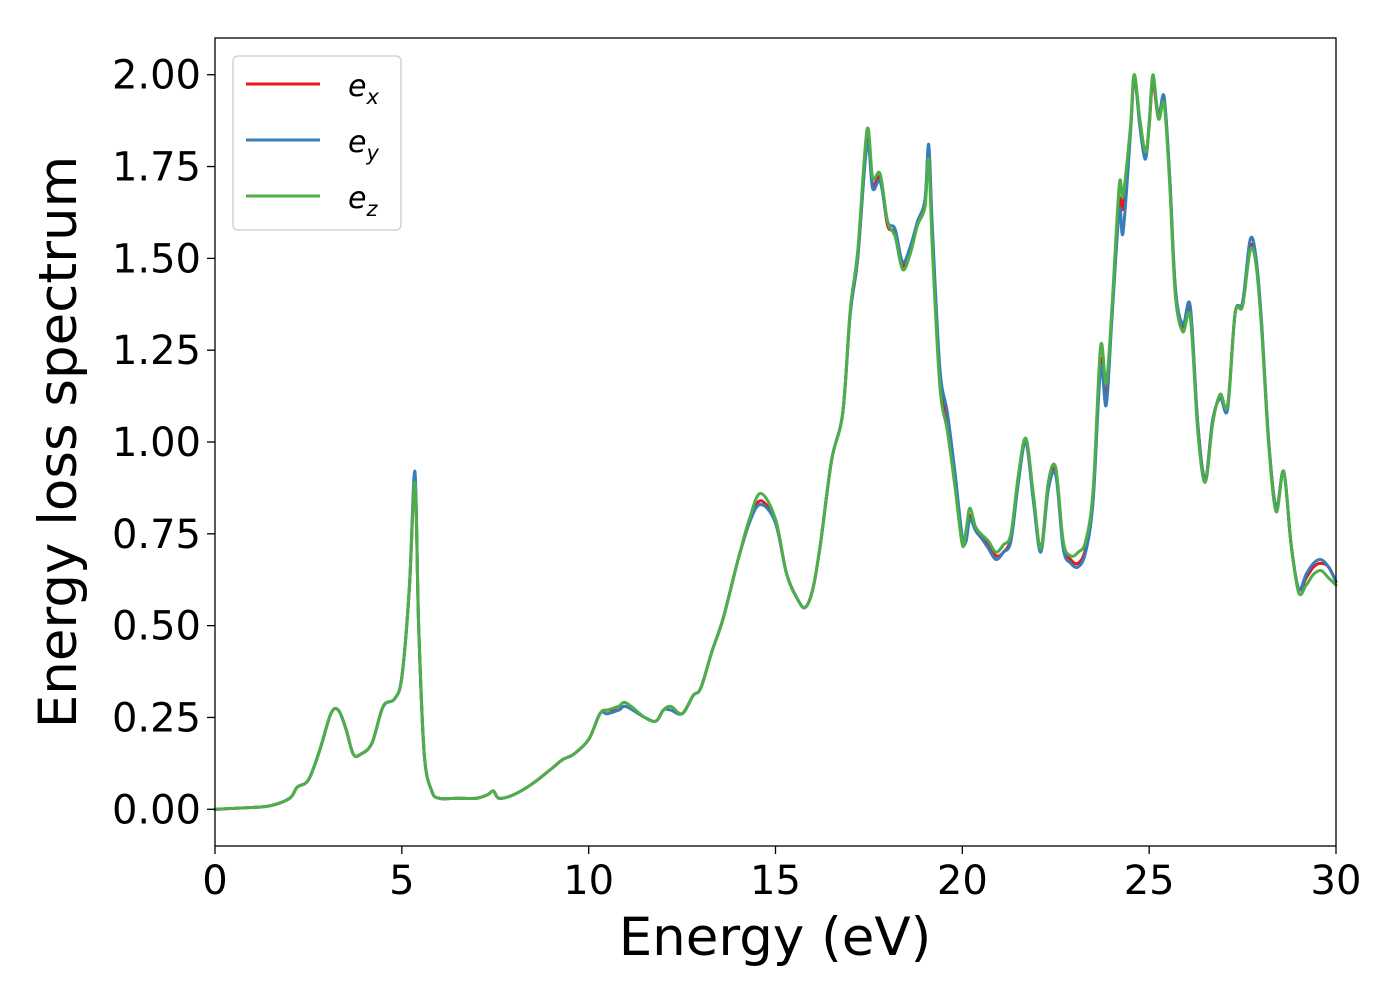  What do you see at coordinates (363, 89) in the screenshot?
I see `legend-label-e-x: ex` at bounding box center [363, 89].